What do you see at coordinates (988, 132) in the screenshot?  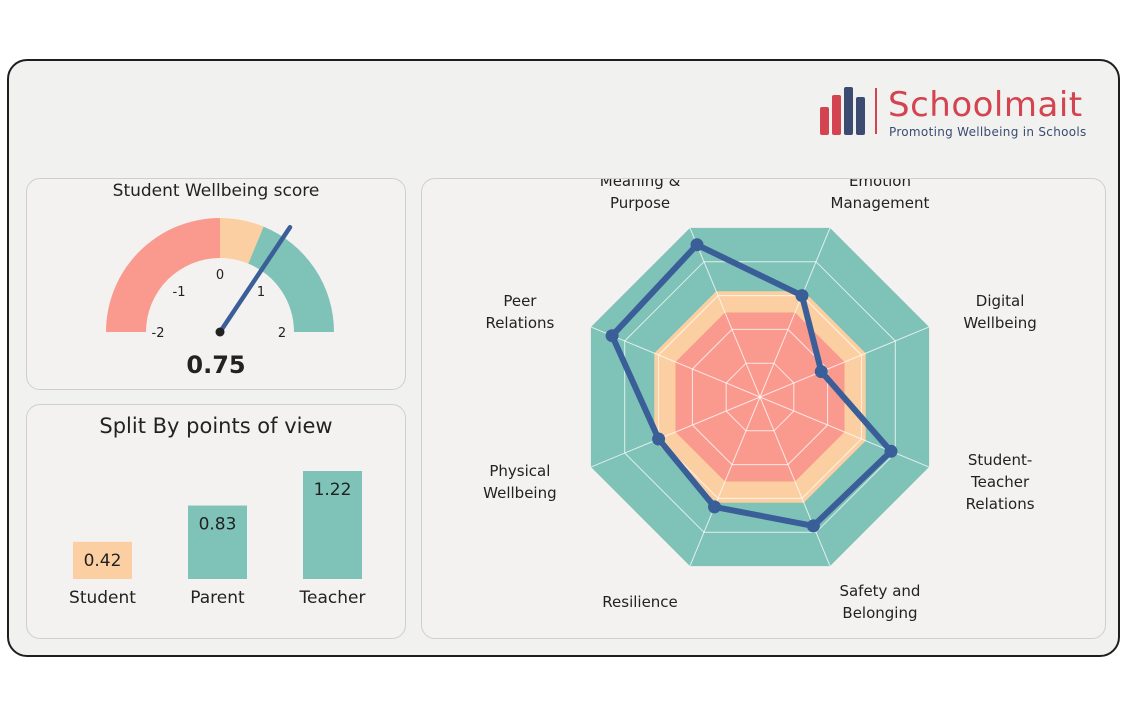 I see `brand-tagline: Promoting Wellbeing in Schools` at bounding box center [988, 132].